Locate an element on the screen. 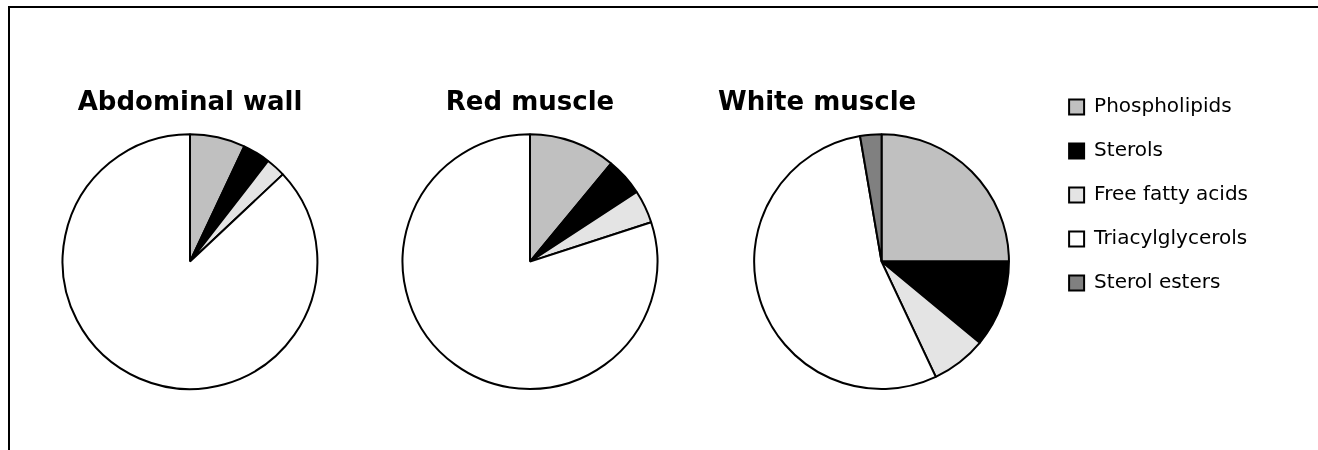 The width and height of the screenshot is (1318, 450). chart-title: White muscle is located at coordinates (817, 101).